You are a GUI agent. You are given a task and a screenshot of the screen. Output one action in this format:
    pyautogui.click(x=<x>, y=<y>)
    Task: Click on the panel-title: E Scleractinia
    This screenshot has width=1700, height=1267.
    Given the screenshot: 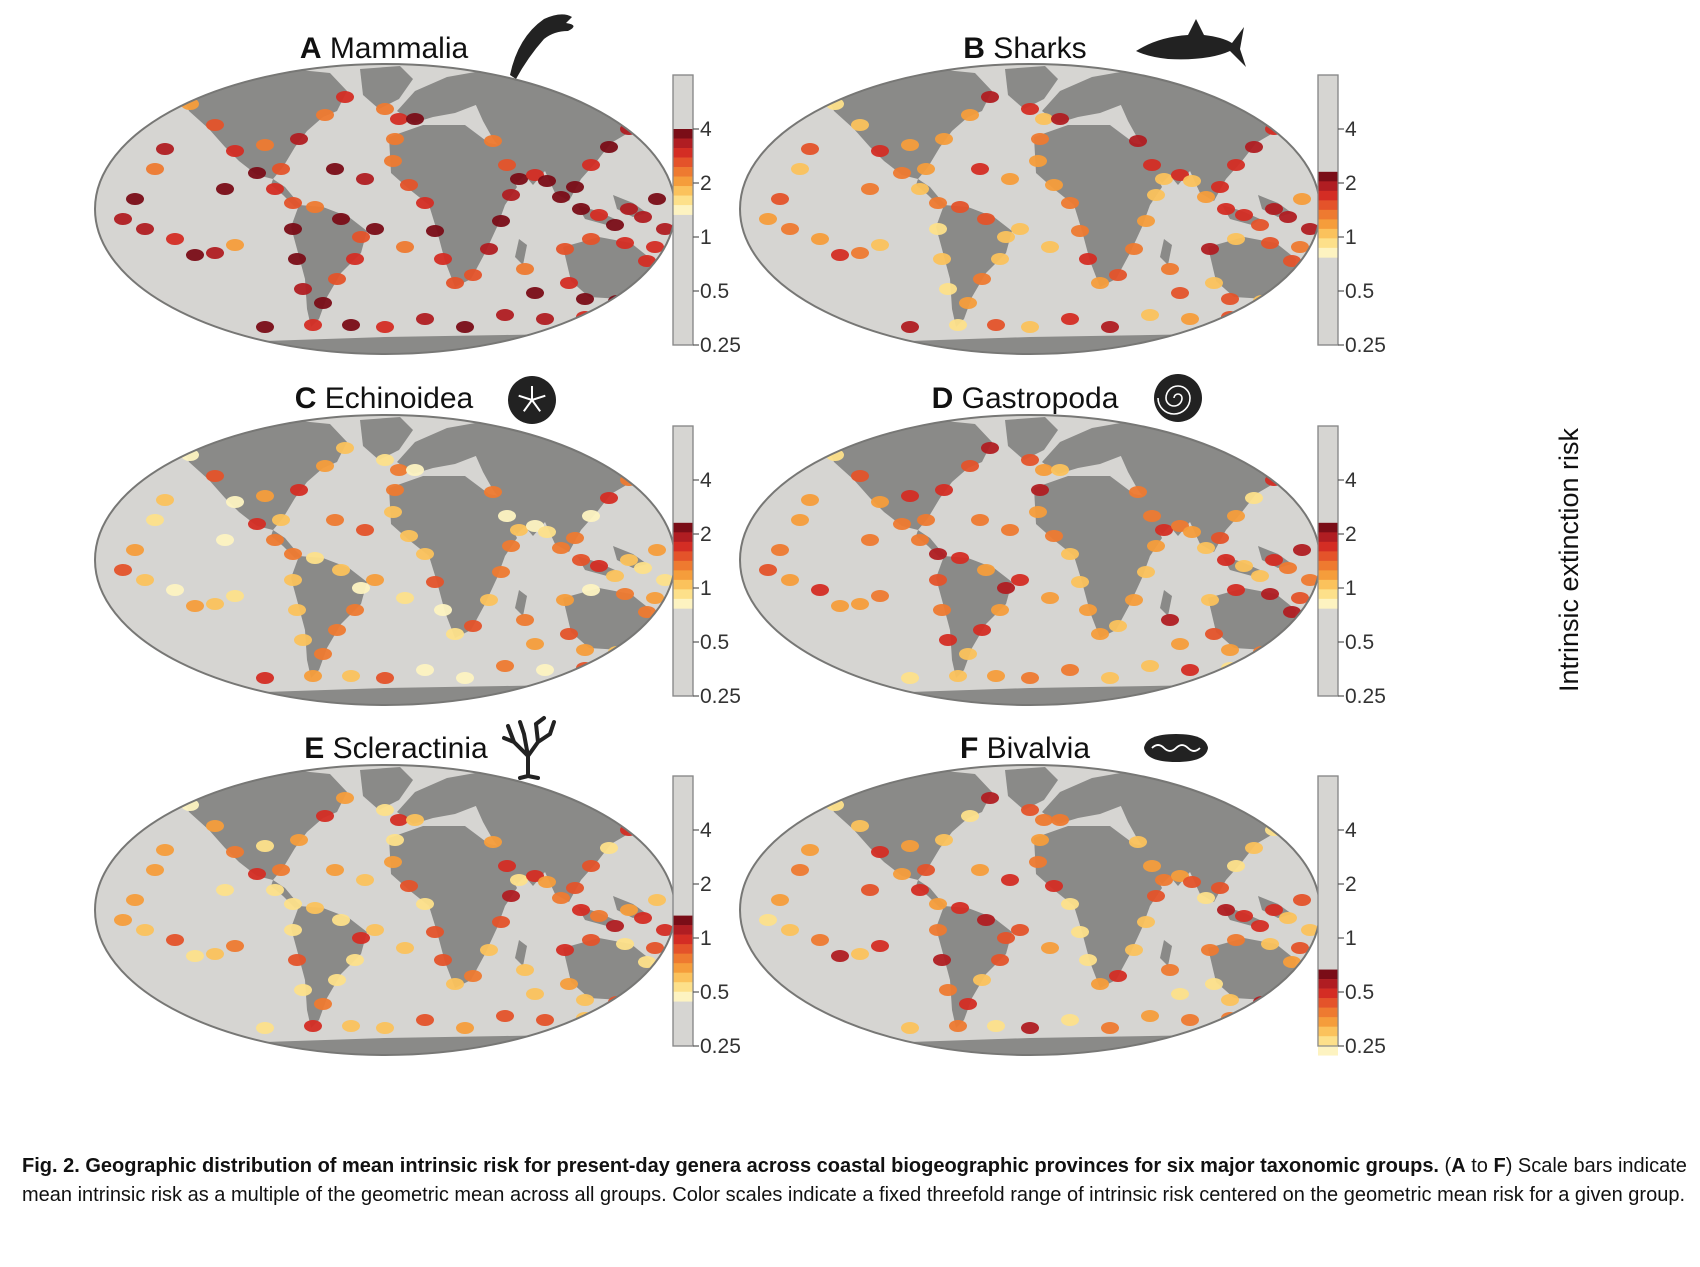 What is the action you would take?
    pyautogui.click(x=396, y=748)
    